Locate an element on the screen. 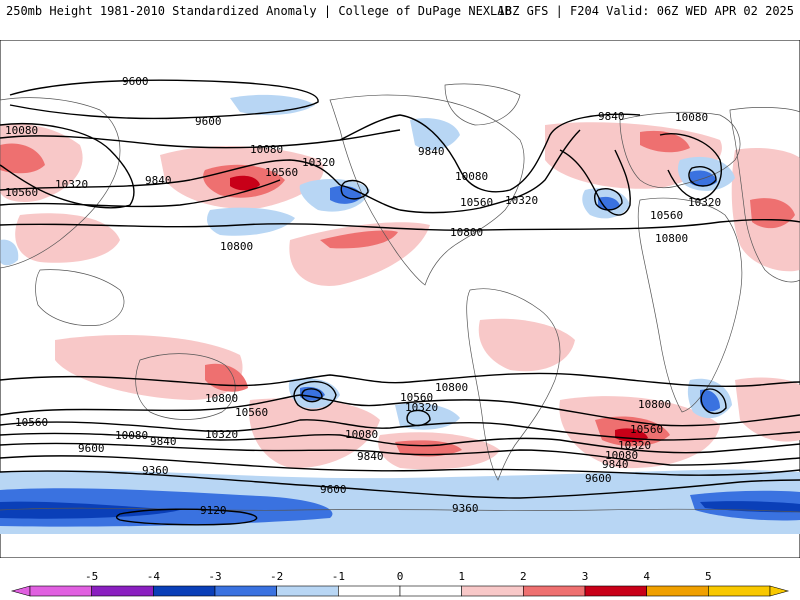 Image resolution: width=800 pixels, height=600 pixels. coast-south-america is located at coordinates (513, 384).